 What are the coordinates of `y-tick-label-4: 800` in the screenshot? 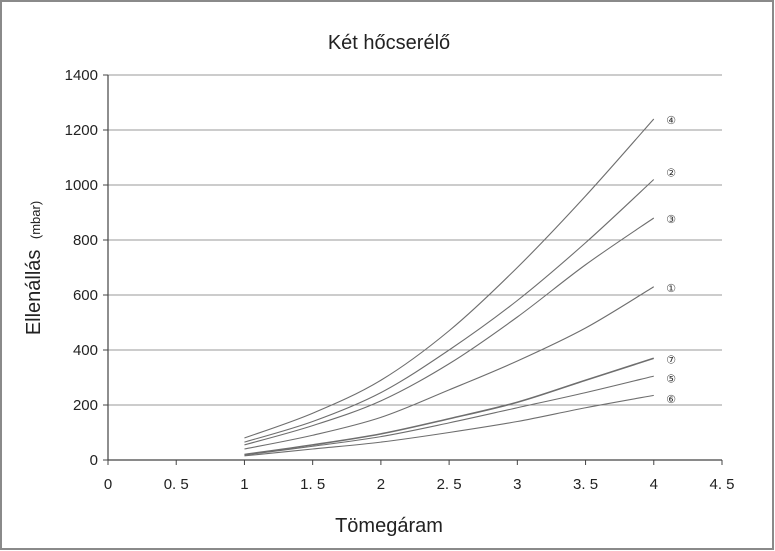 It's located at (85, 240).